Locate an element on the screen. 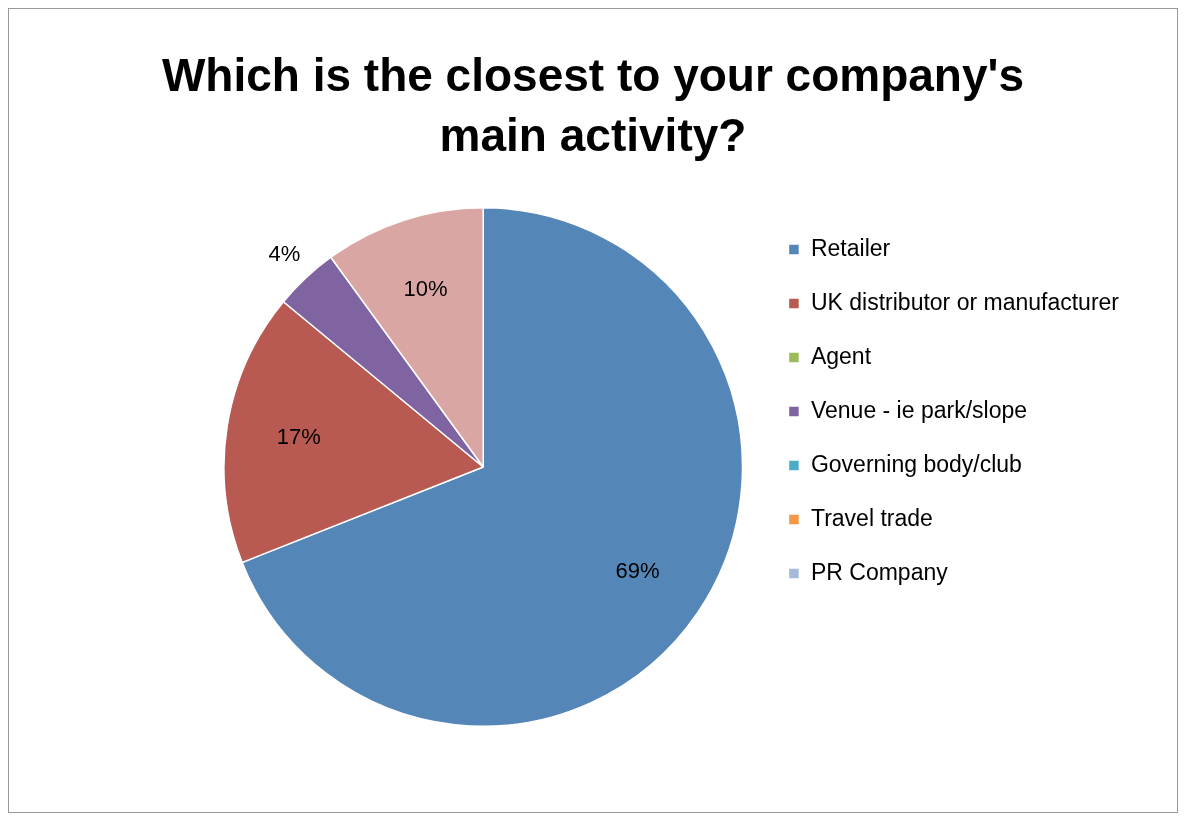 Image resolution: width=1187 pixels, height=821 pixels. legend-label: Retailer is located at coordinates (850, 247).